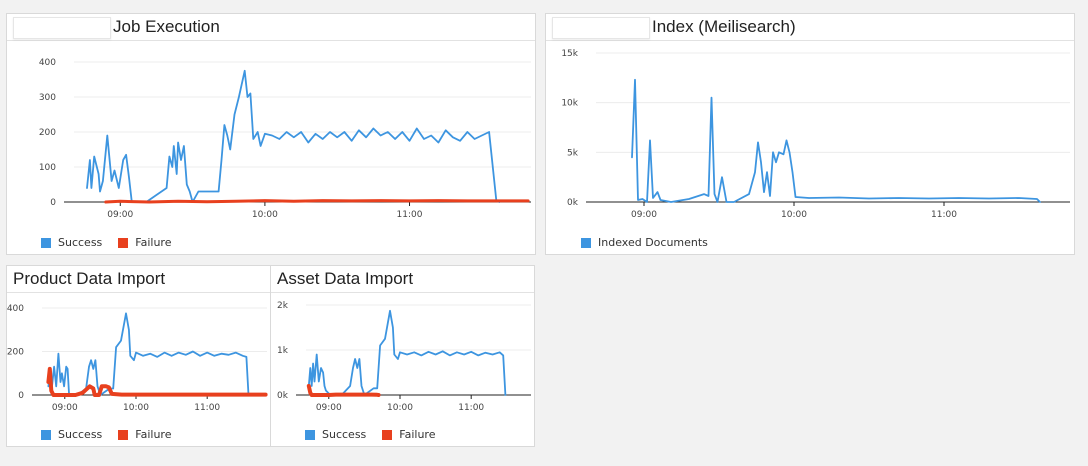 Image resolution: width=1088 pixels, height=466 pixels. I want to click on y-tick-label: 300, so click(47, 98).